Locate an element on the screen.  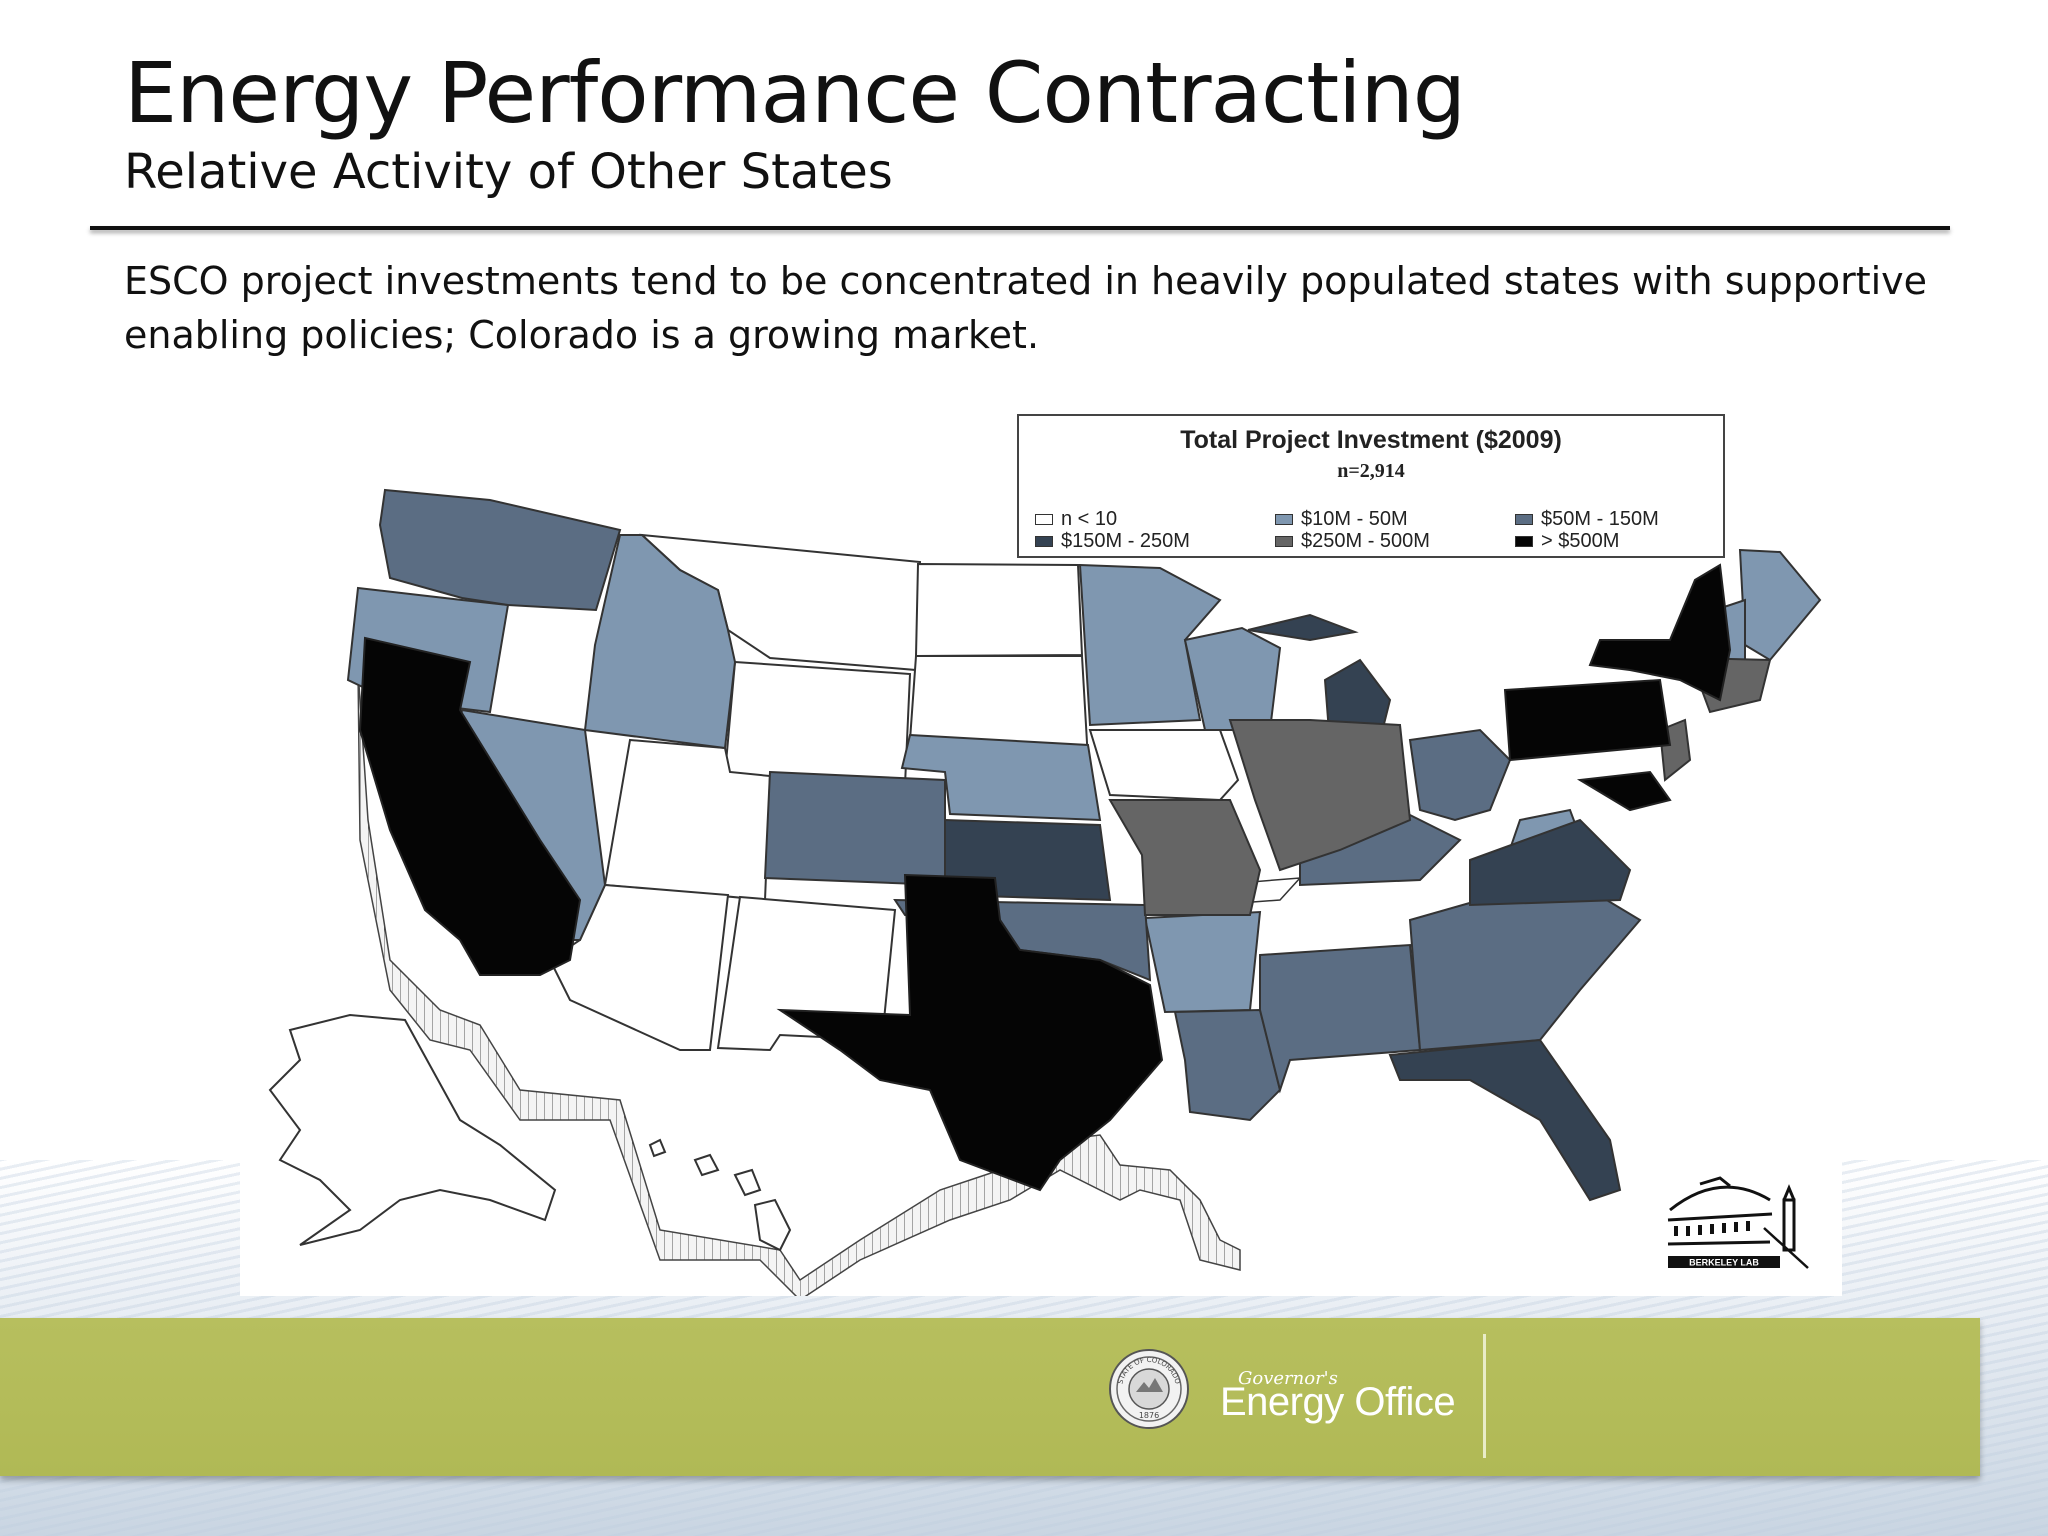
colorado-seal-icon: STATE OF COLORADO 1876 is located at coordinates (1149, 1389).